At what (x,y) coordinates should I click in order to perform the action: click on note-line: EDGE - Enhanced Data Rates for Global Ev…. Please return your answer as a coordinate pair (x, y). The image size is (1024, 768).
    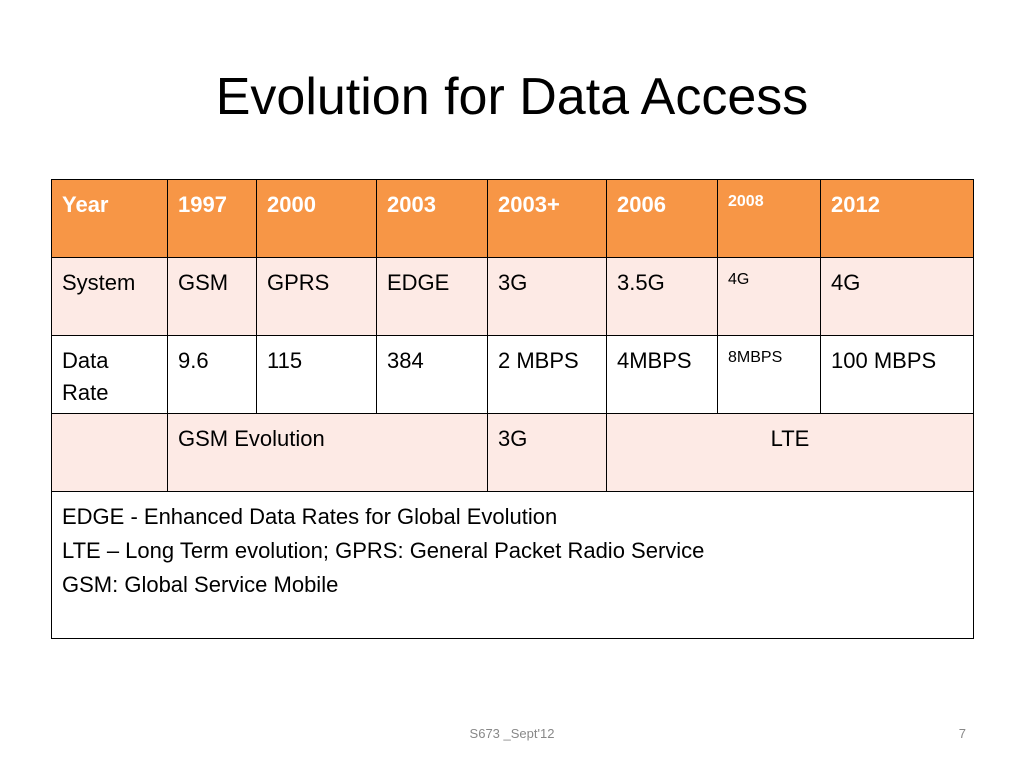
    Looking at the image, I should click on (310, 516).